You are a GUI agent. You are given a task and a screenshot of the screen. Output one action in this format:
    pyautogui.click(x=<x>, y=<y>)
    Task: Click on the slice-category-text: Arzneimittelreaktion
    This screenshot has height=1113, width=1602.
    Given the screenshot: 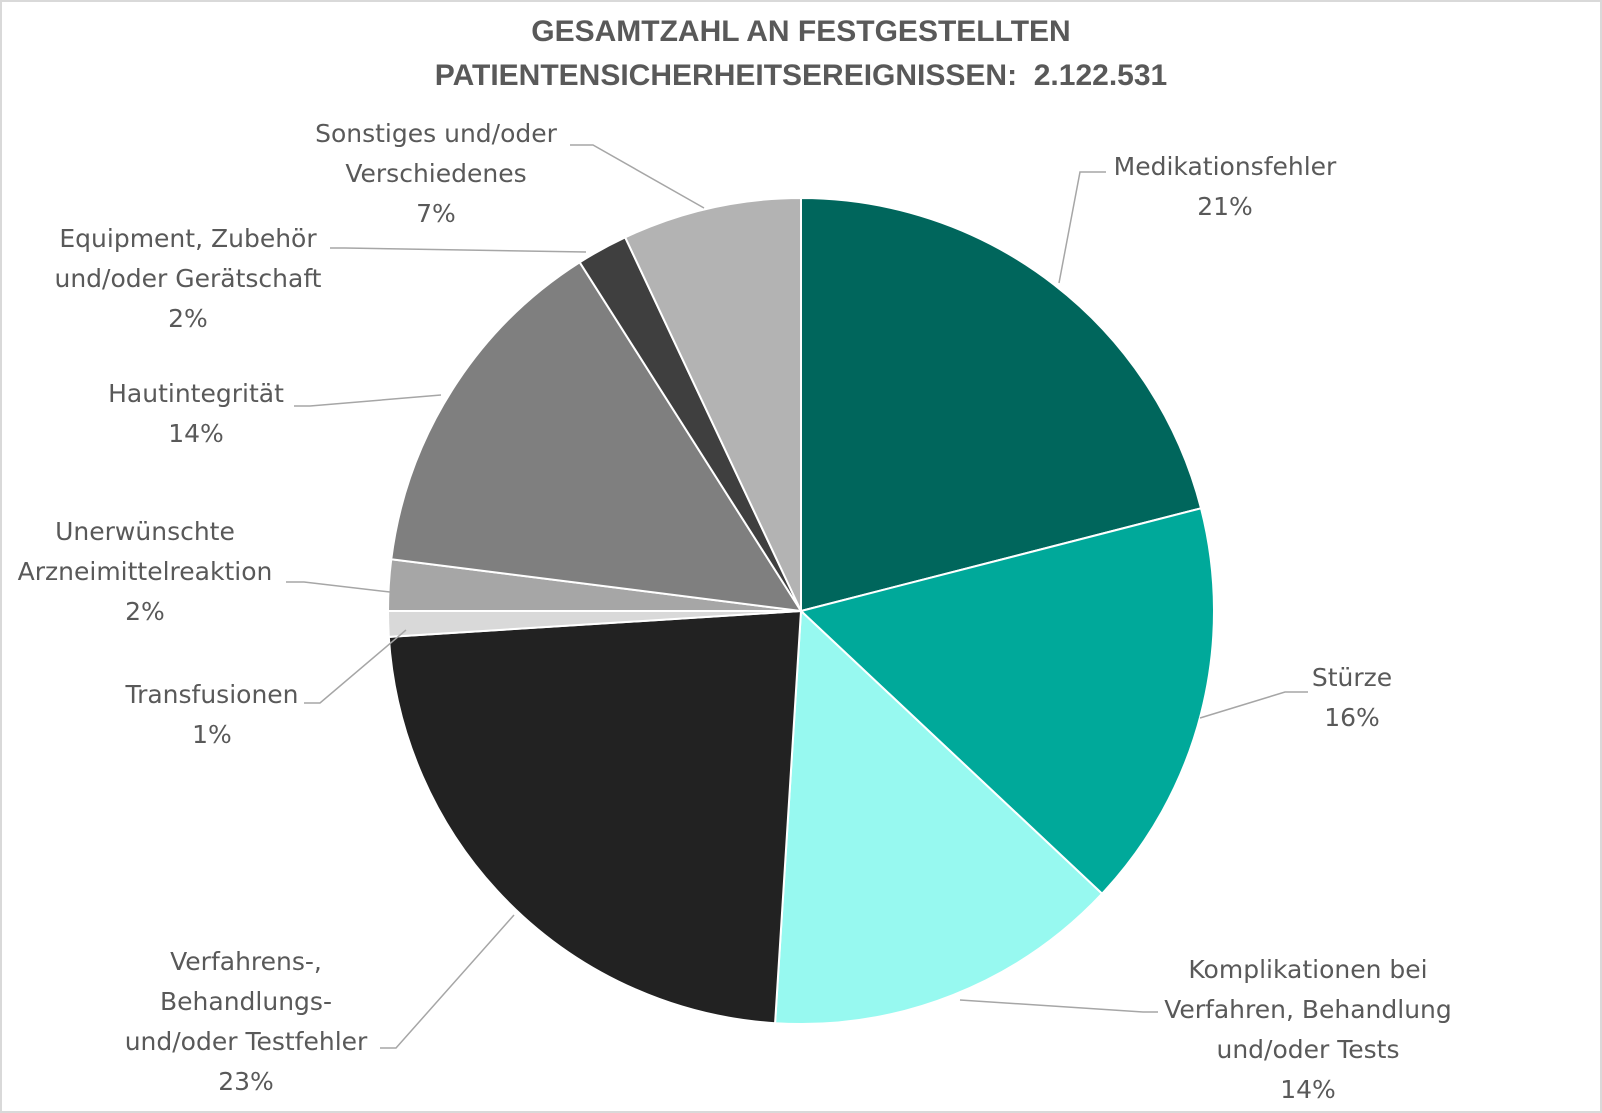 What is the action you would take?
    pyautogui.click(x=145, y=571)
    